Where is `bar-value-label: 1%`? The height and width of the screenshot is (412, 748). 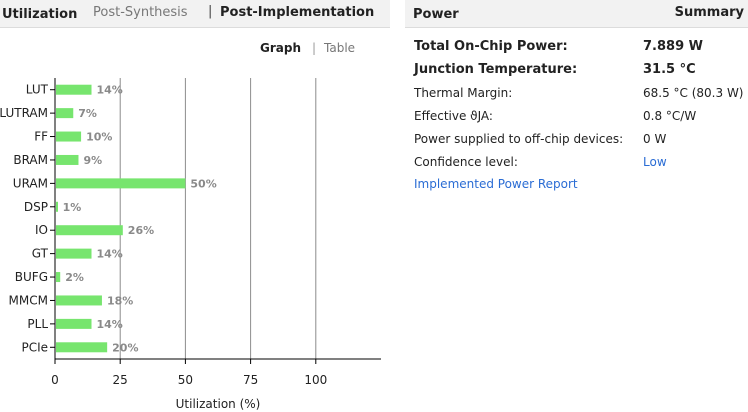 bar-value-label: 1% is located at coordinates (72, 207).